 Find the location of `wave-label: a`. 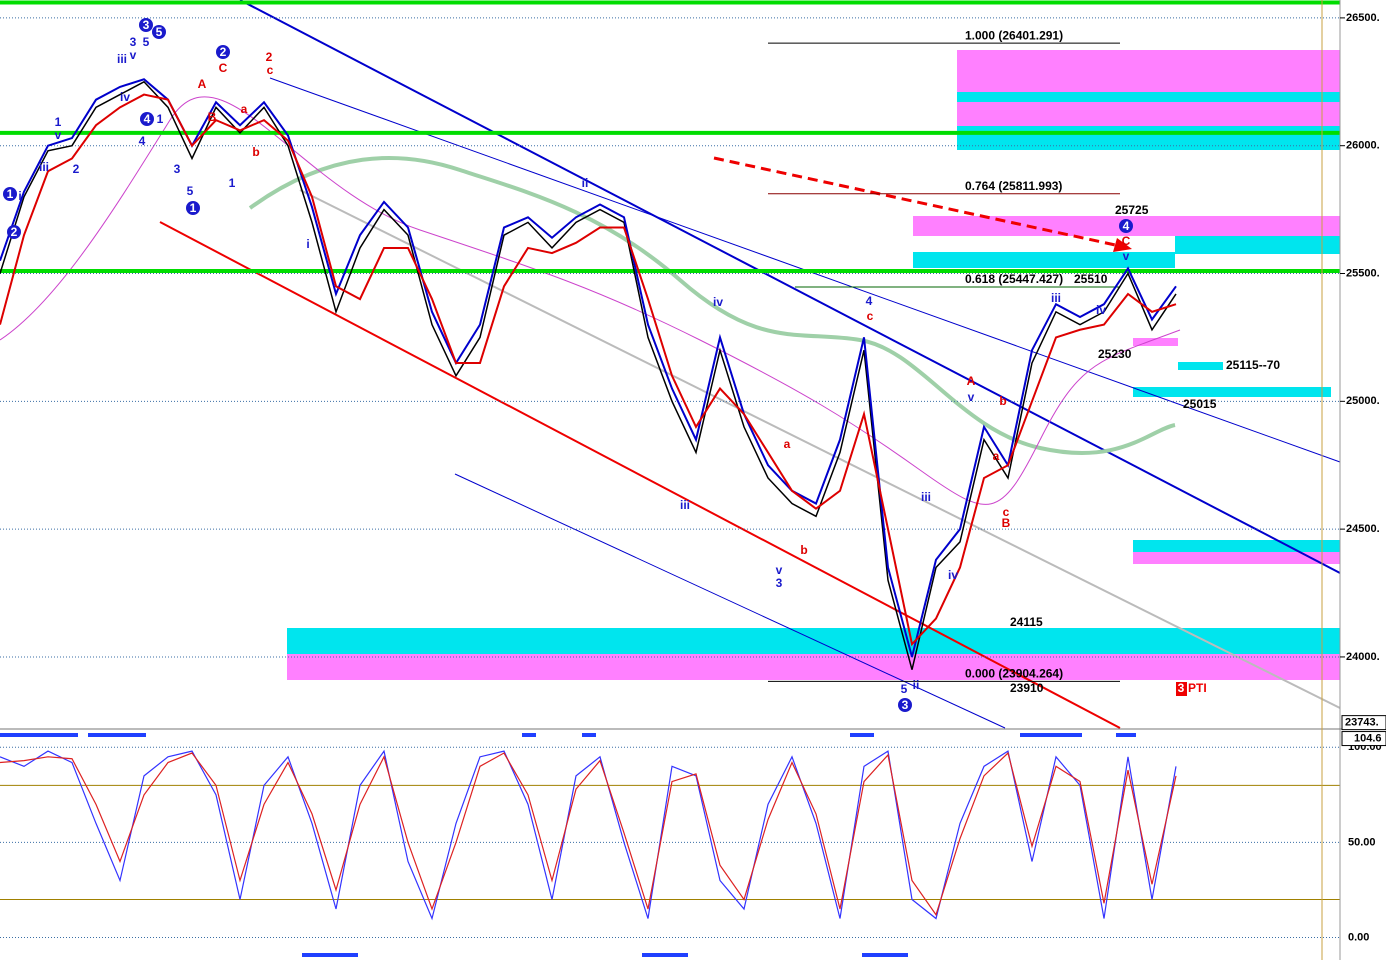

wave-label: a is located at coordinates (996, 456).